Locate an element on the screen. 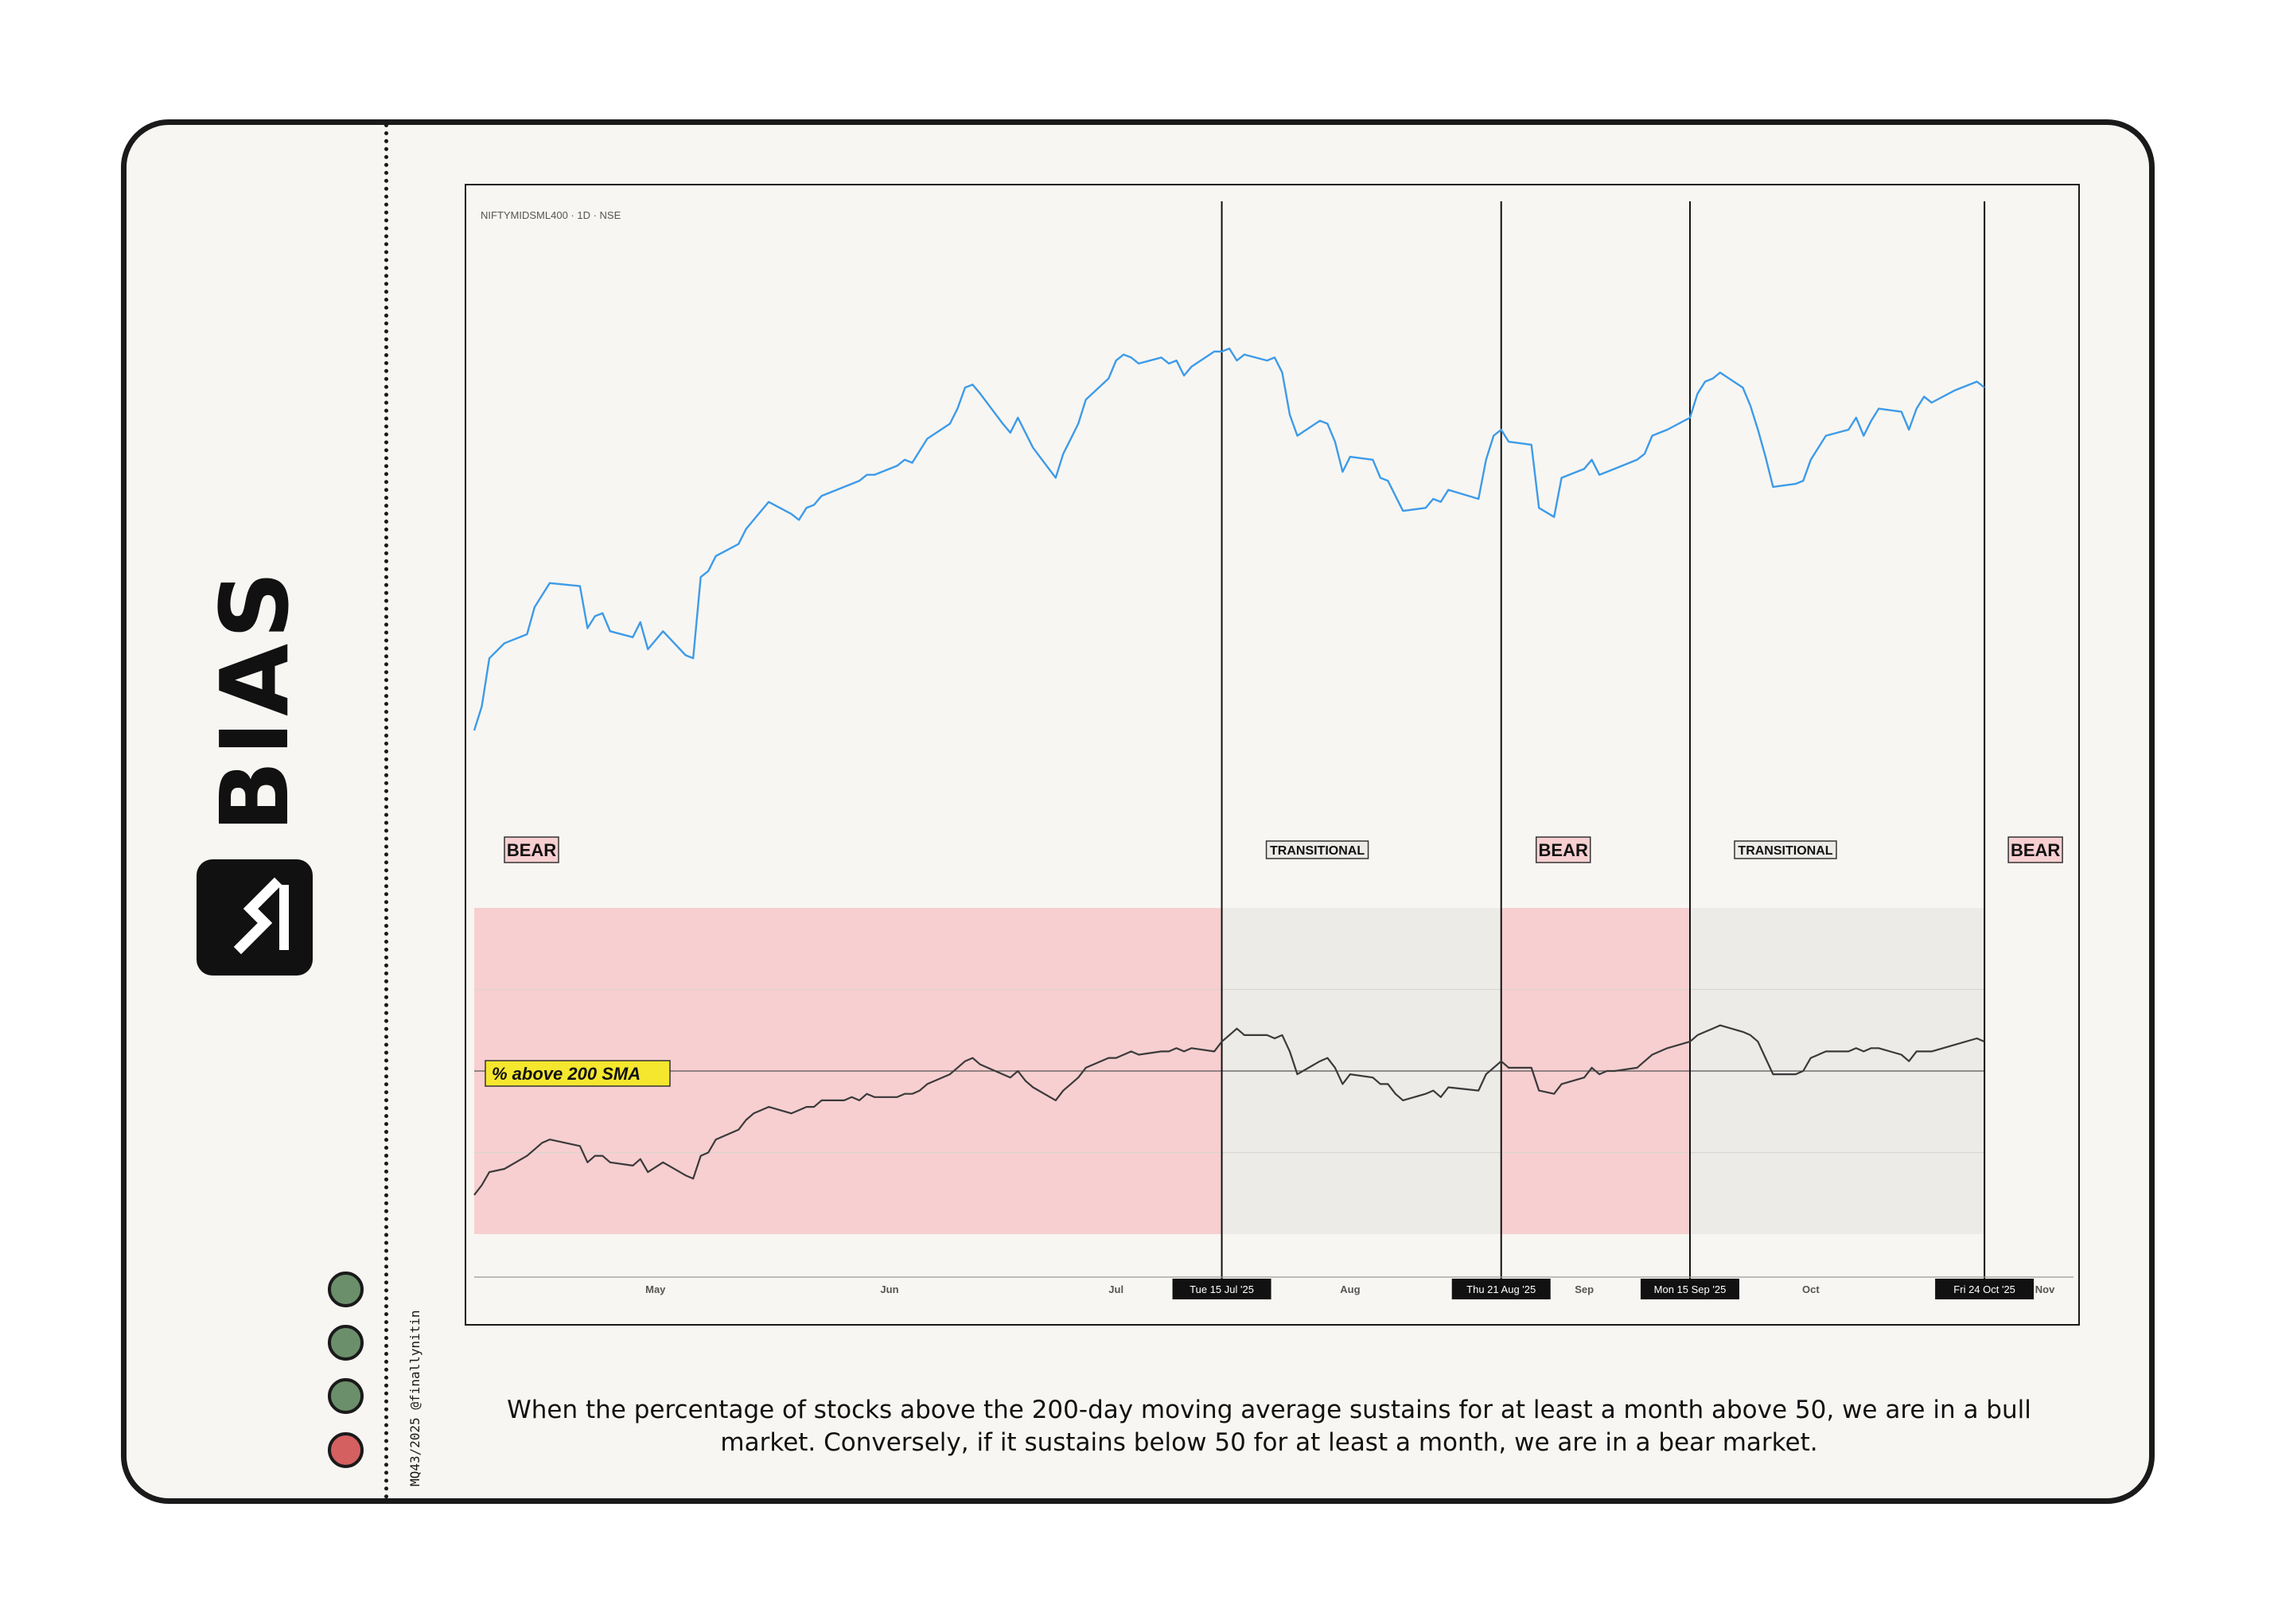  date-marker-label: Mon 15 Sep '25 is located at coordinates (1691, 1289).